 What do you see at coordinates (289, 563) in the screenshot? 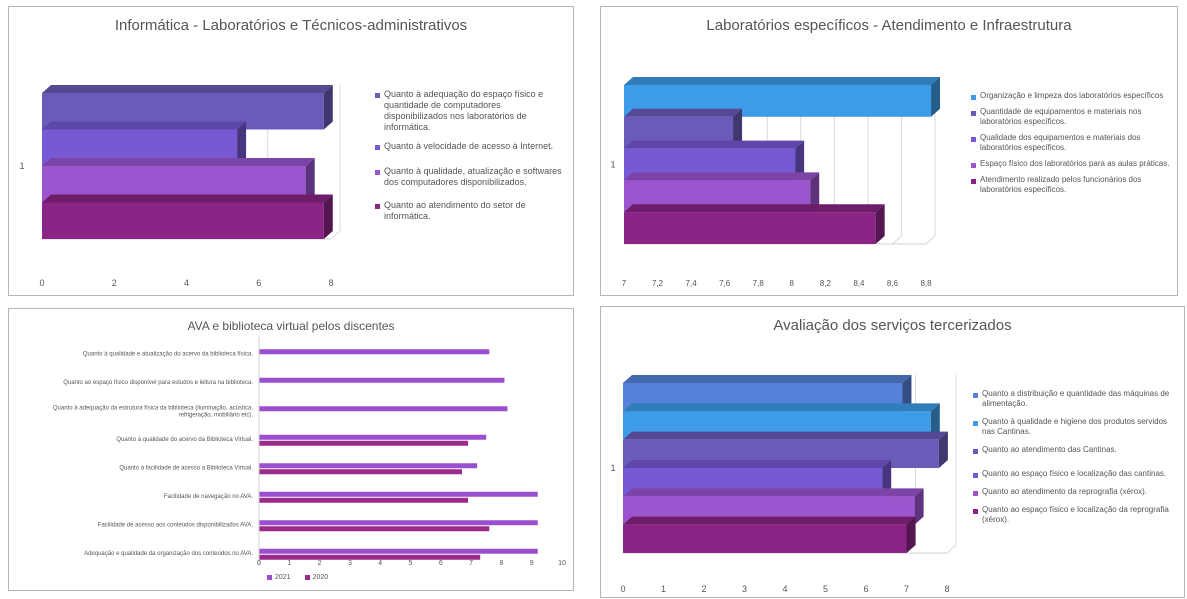
I see `x-tick-label: 1` at bounding box center [289, 563].